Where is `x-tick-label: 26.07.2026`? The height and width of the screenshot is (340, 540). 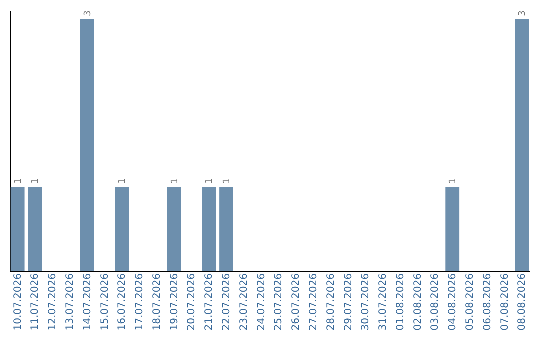
x-tick-label: 26.07.2026 is located at coordinates (296, 302).